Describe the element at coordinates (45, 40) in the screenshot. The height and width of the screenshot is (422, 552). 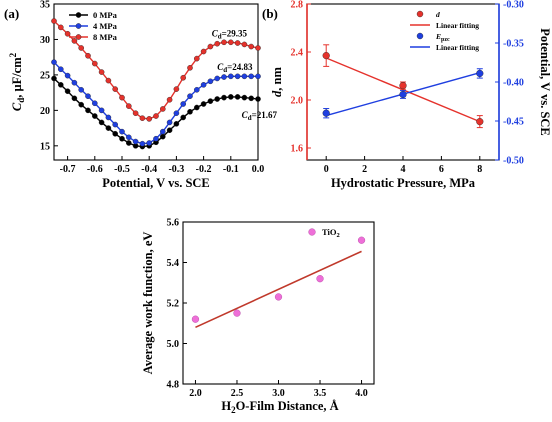
I see `panel-a-y-tick-label: 30` at that location.